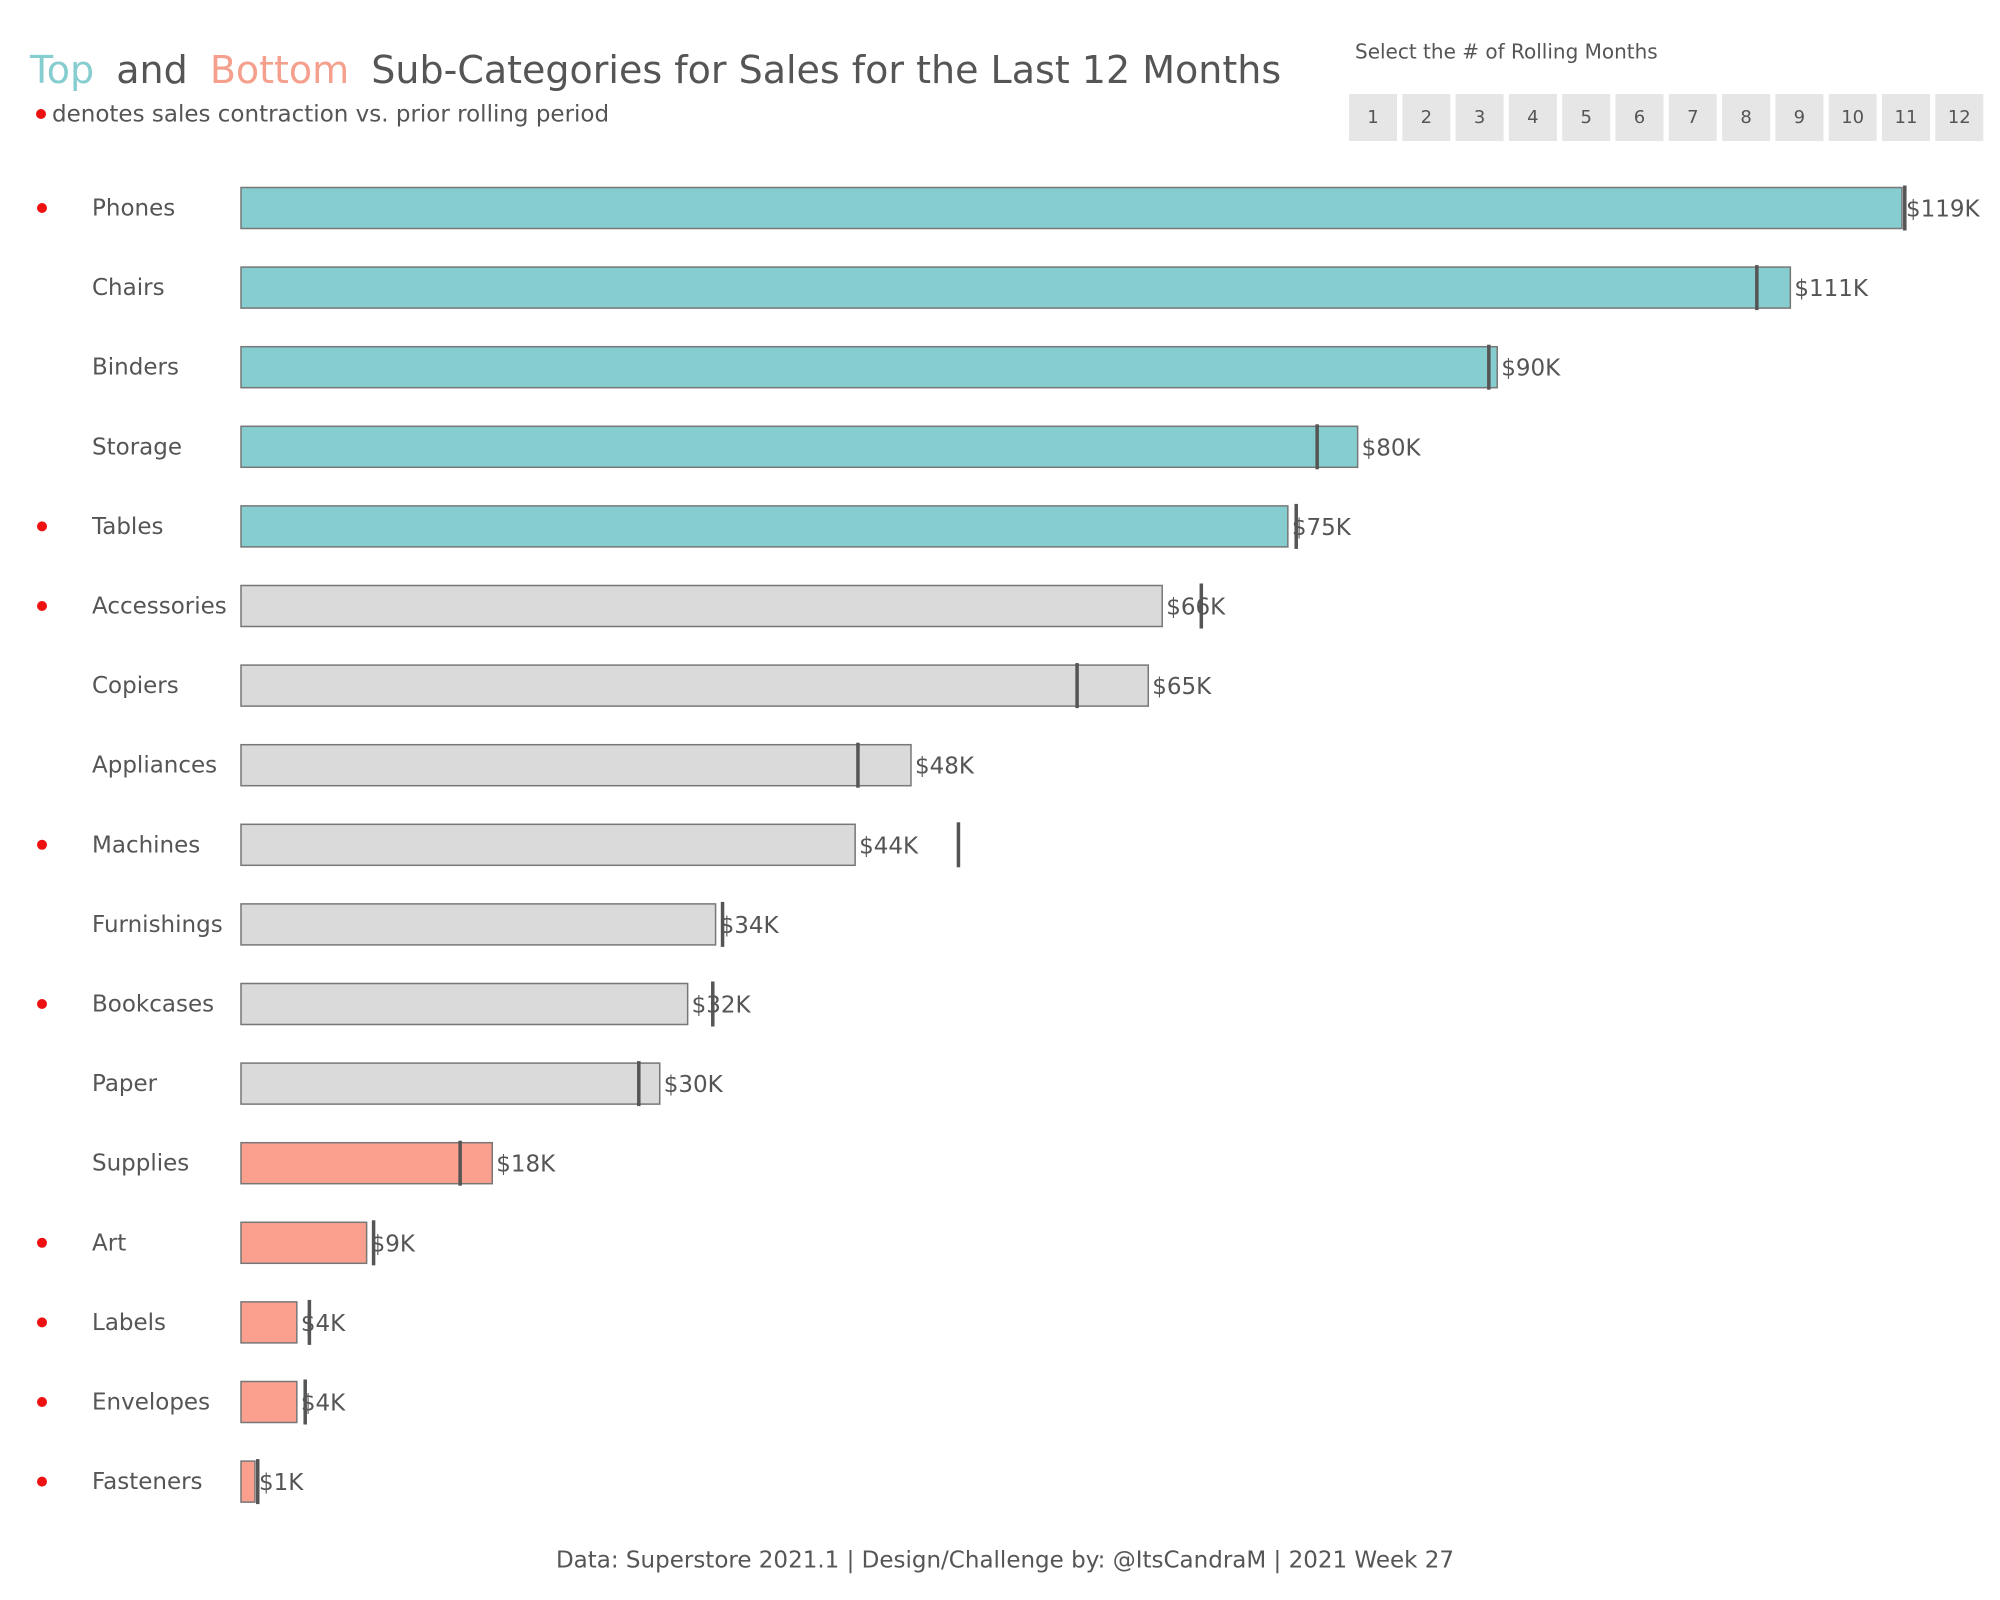  What do you see at coordinates (147, 1482) in the screenshot?
I see `category-label: Fasteners` at bounding box center [147, 1482].